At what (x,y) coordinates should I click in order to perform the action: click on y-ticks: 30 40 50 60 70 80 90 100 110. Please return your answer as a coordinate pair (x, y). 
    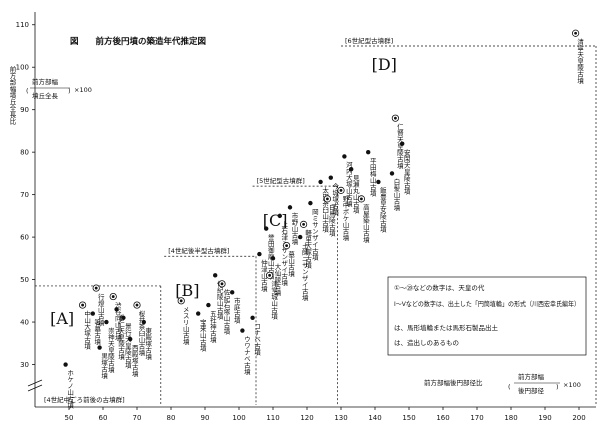
    Looking at the image, I should click on (25, 195).